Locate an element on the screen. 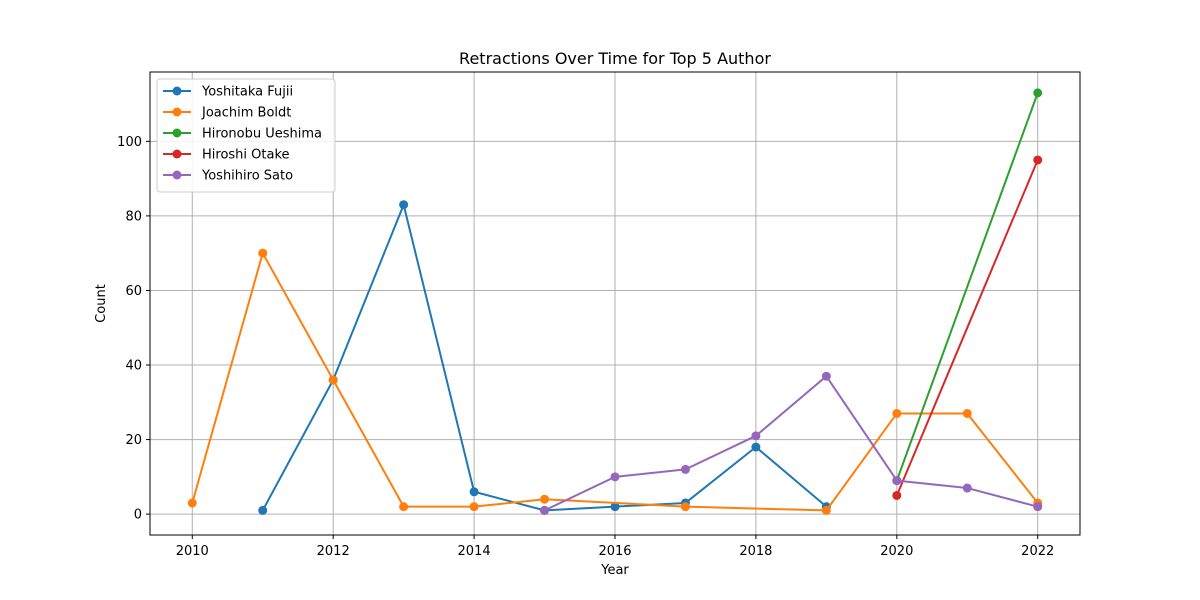 The width and height of the screenshot is (1200, 600). legend-item: Yoshihiro Sato is located at coordinates (228, 176).